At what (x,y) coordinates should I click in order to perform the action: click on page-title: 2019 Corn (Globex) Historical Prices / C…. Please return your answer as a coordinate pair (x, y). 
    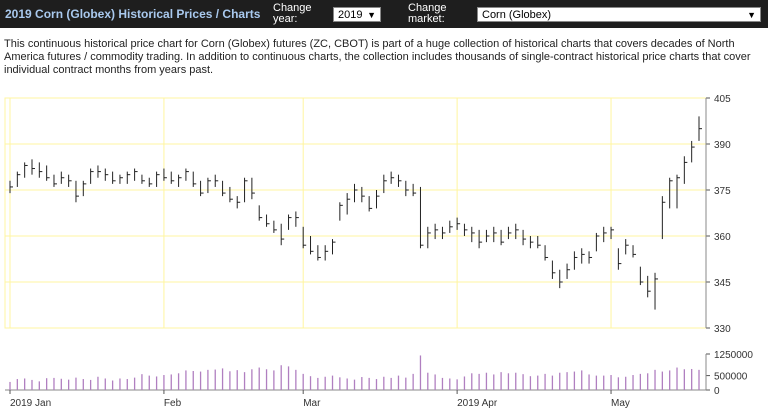
    Looking at the image, I should click on (133, 14).